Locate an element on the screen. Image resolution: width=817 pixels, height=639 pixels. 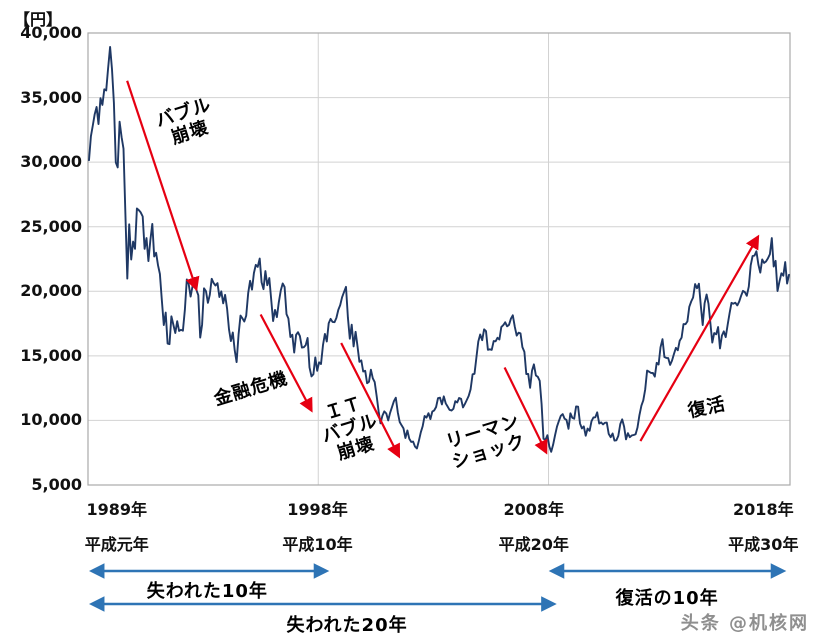
watermark-text: 头条 @机核网 is located at coordinates (744, 623).